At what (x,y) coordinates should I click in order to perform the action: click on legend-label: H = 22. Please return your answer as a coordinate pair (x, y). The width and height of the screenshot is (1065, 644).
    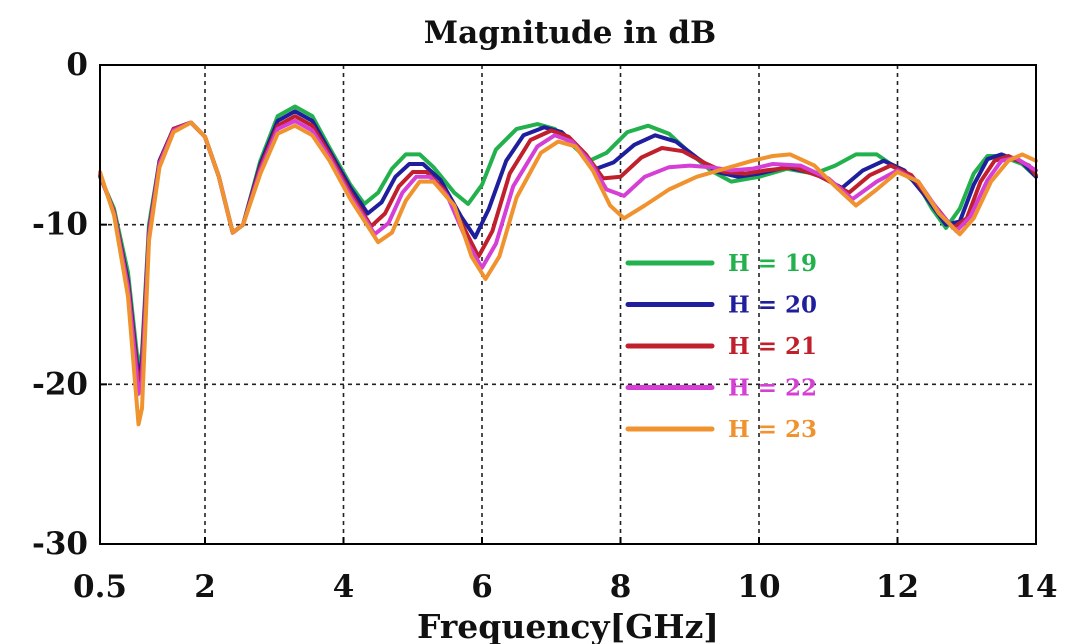
    Looking at the image, I should click on (772, 388).